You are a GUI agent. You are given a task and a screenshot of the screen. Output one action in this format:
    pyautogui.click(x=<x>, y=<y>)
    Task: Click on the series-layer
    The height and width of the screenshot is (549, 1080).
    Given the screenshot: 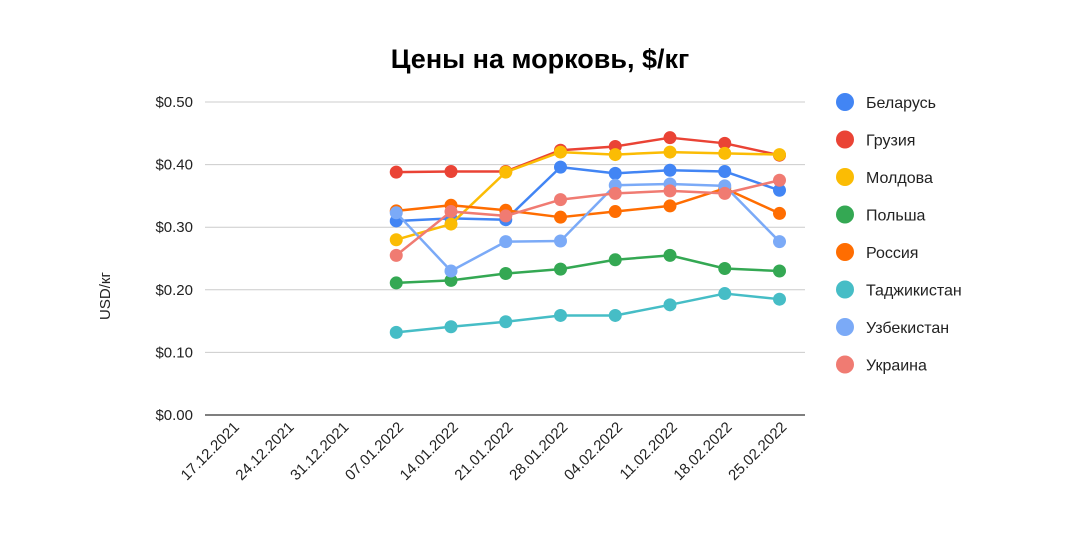 What is the action you would take?
    pyautogui.click(x=587, y=235)
    